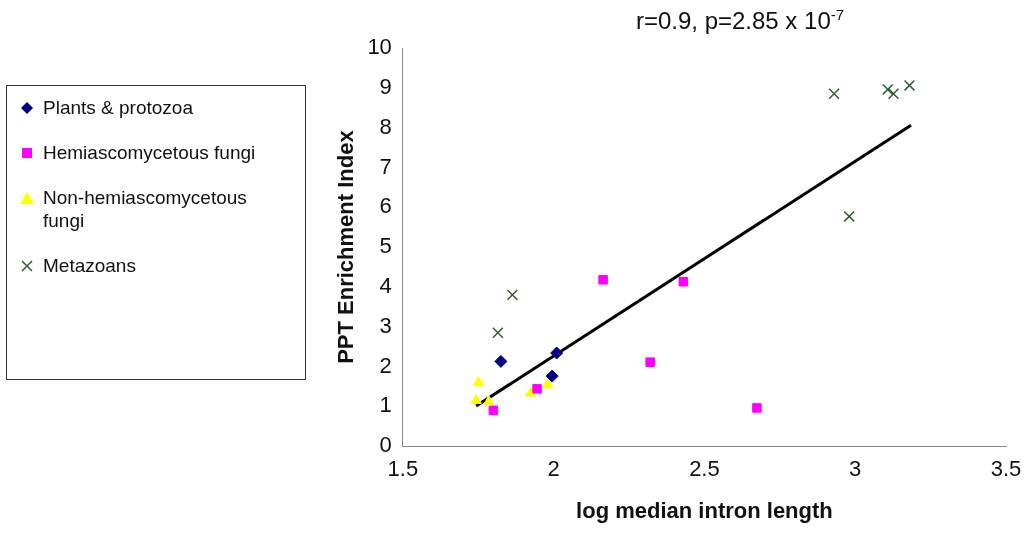  What do you see at coordinates (145, 209) in the screenshot?
I see `legend-label: Non-hemiascomycetous fungi` at bounding box center [145, 209].